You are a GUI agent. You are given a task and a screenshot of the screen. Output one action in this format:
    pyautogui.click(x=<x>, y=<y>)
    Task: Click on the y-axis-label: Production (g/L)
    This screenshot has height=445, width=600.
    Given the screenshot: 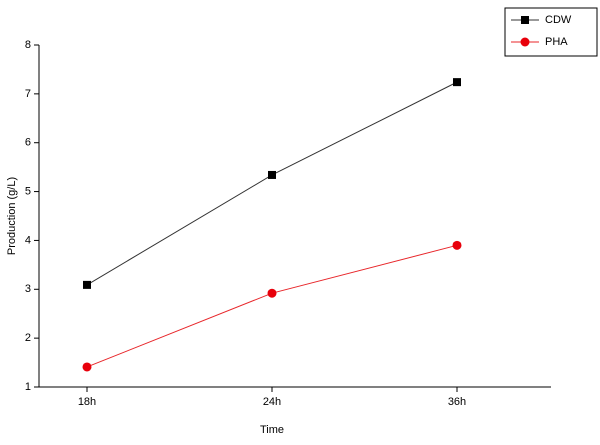 What is the action you would take?
    pyautogui.click(x=12, y=216)
    